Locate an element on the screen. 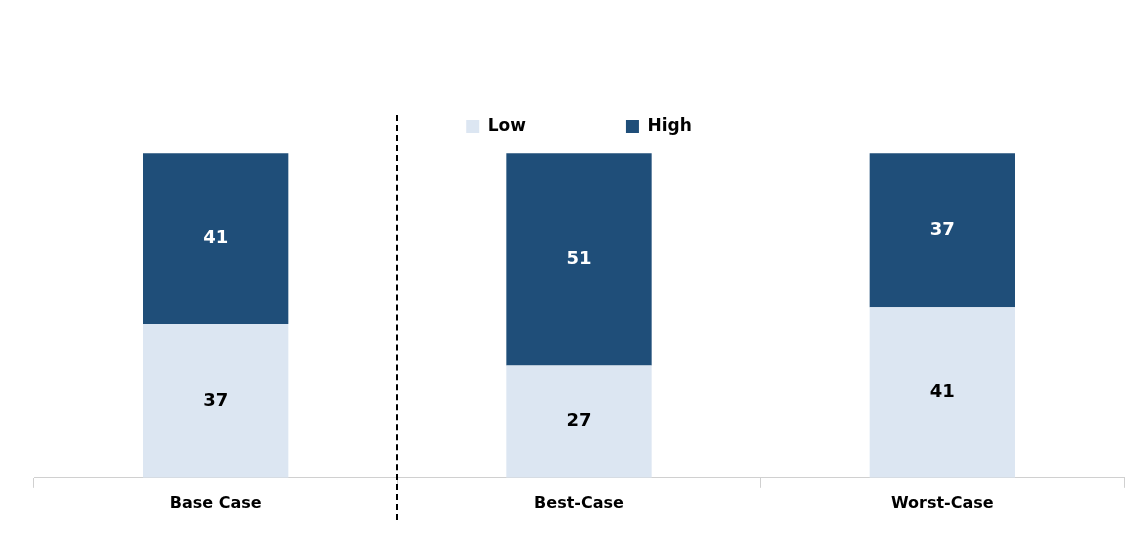 This screenshot has height=533, width=1142. x-tick-label: Best-Case is located at coordinates (579, 502).